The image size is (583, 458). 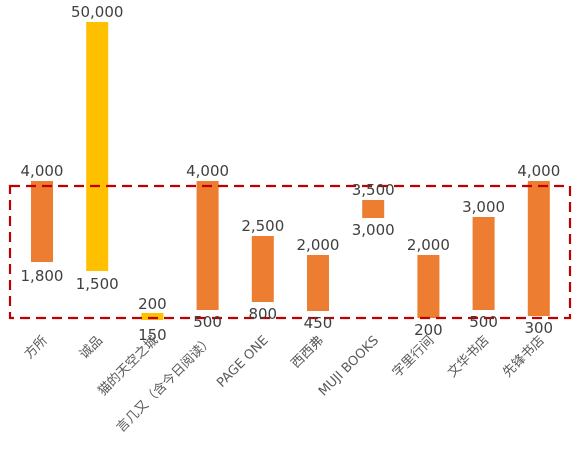 I want to click on high-label-2: 50,000, so click(x=97, y=12).